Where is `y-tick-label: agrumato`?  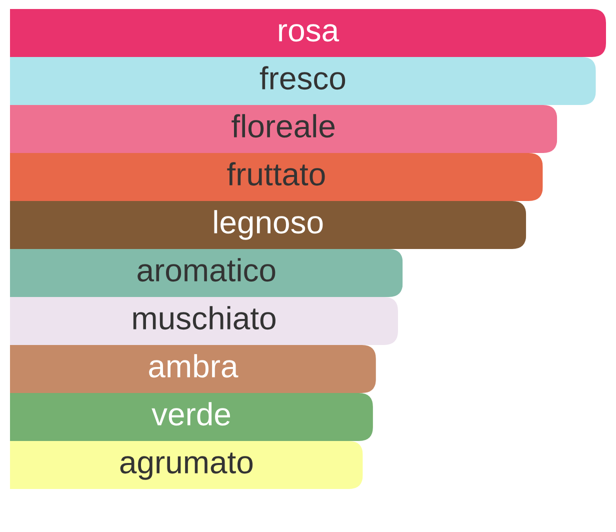 y-tick-label: agrumato is located at coordinates (186, 466).